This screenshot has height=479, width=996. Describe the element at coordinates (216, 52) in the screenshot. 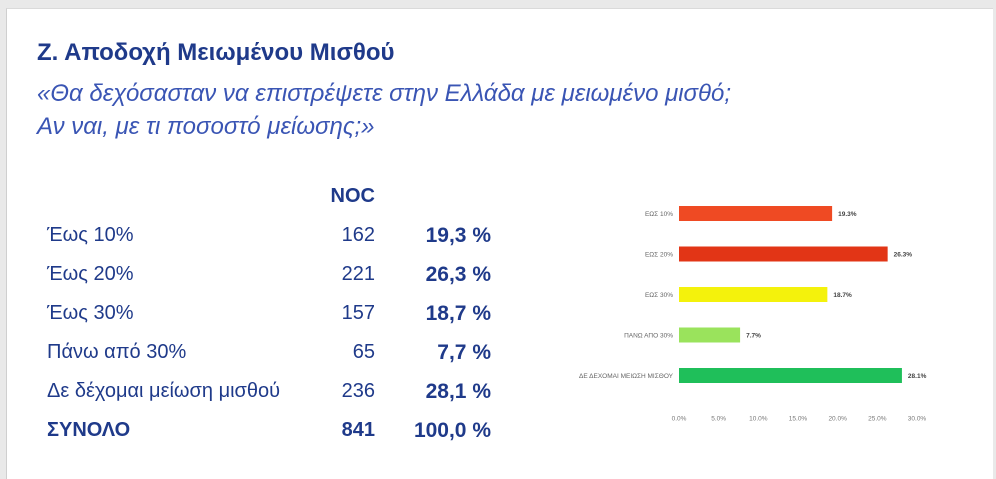

I see `slide-title: Ζ. Αποδοχή Μειωμένου Μισθού` at that location.